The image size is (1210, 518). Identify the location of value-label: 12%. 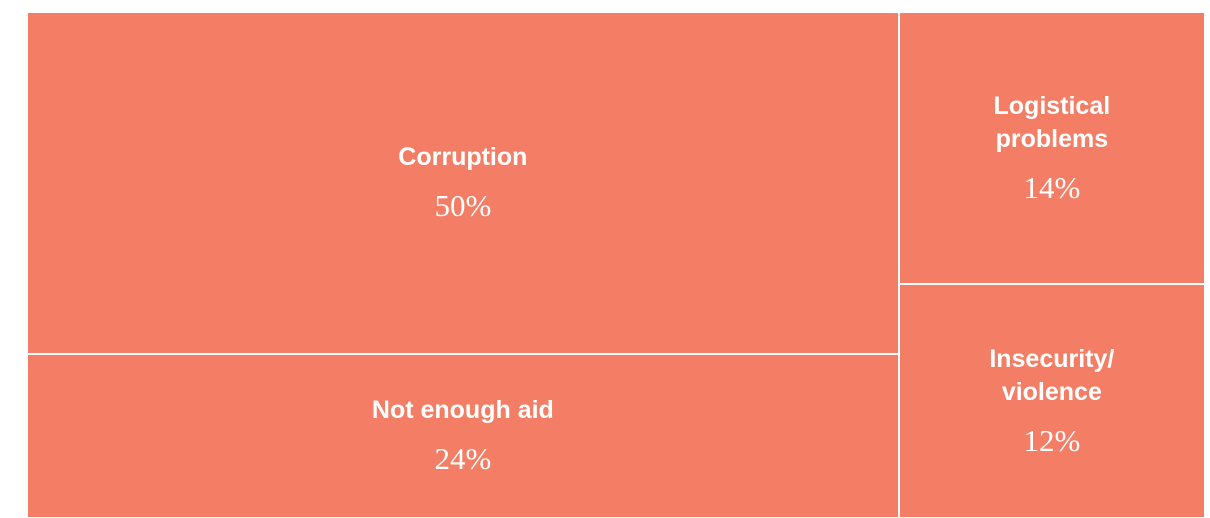
(1052, 441).